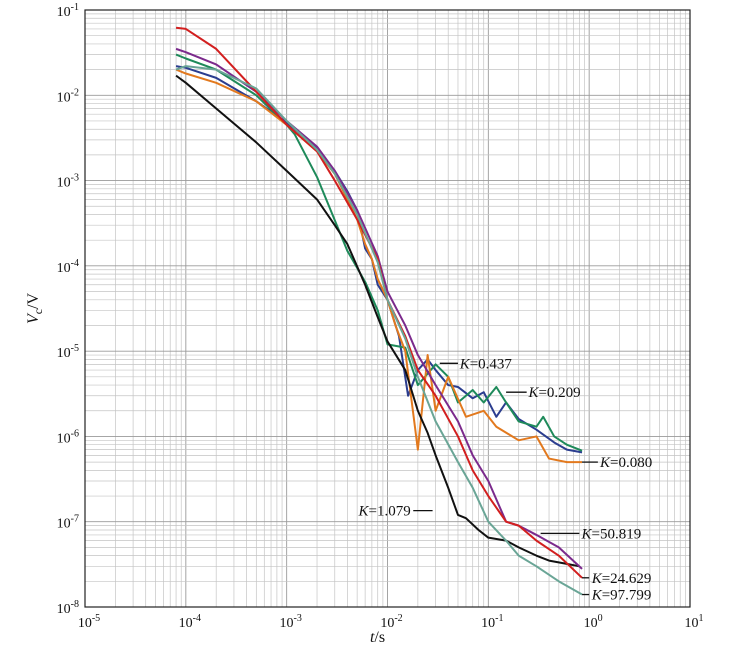 Image resolution: width=743 pixels, height=650 pixels. Describe the element at coordinates (621, 596) in the screenshot. I see `series-annotation-label: K=97.799` at that location.